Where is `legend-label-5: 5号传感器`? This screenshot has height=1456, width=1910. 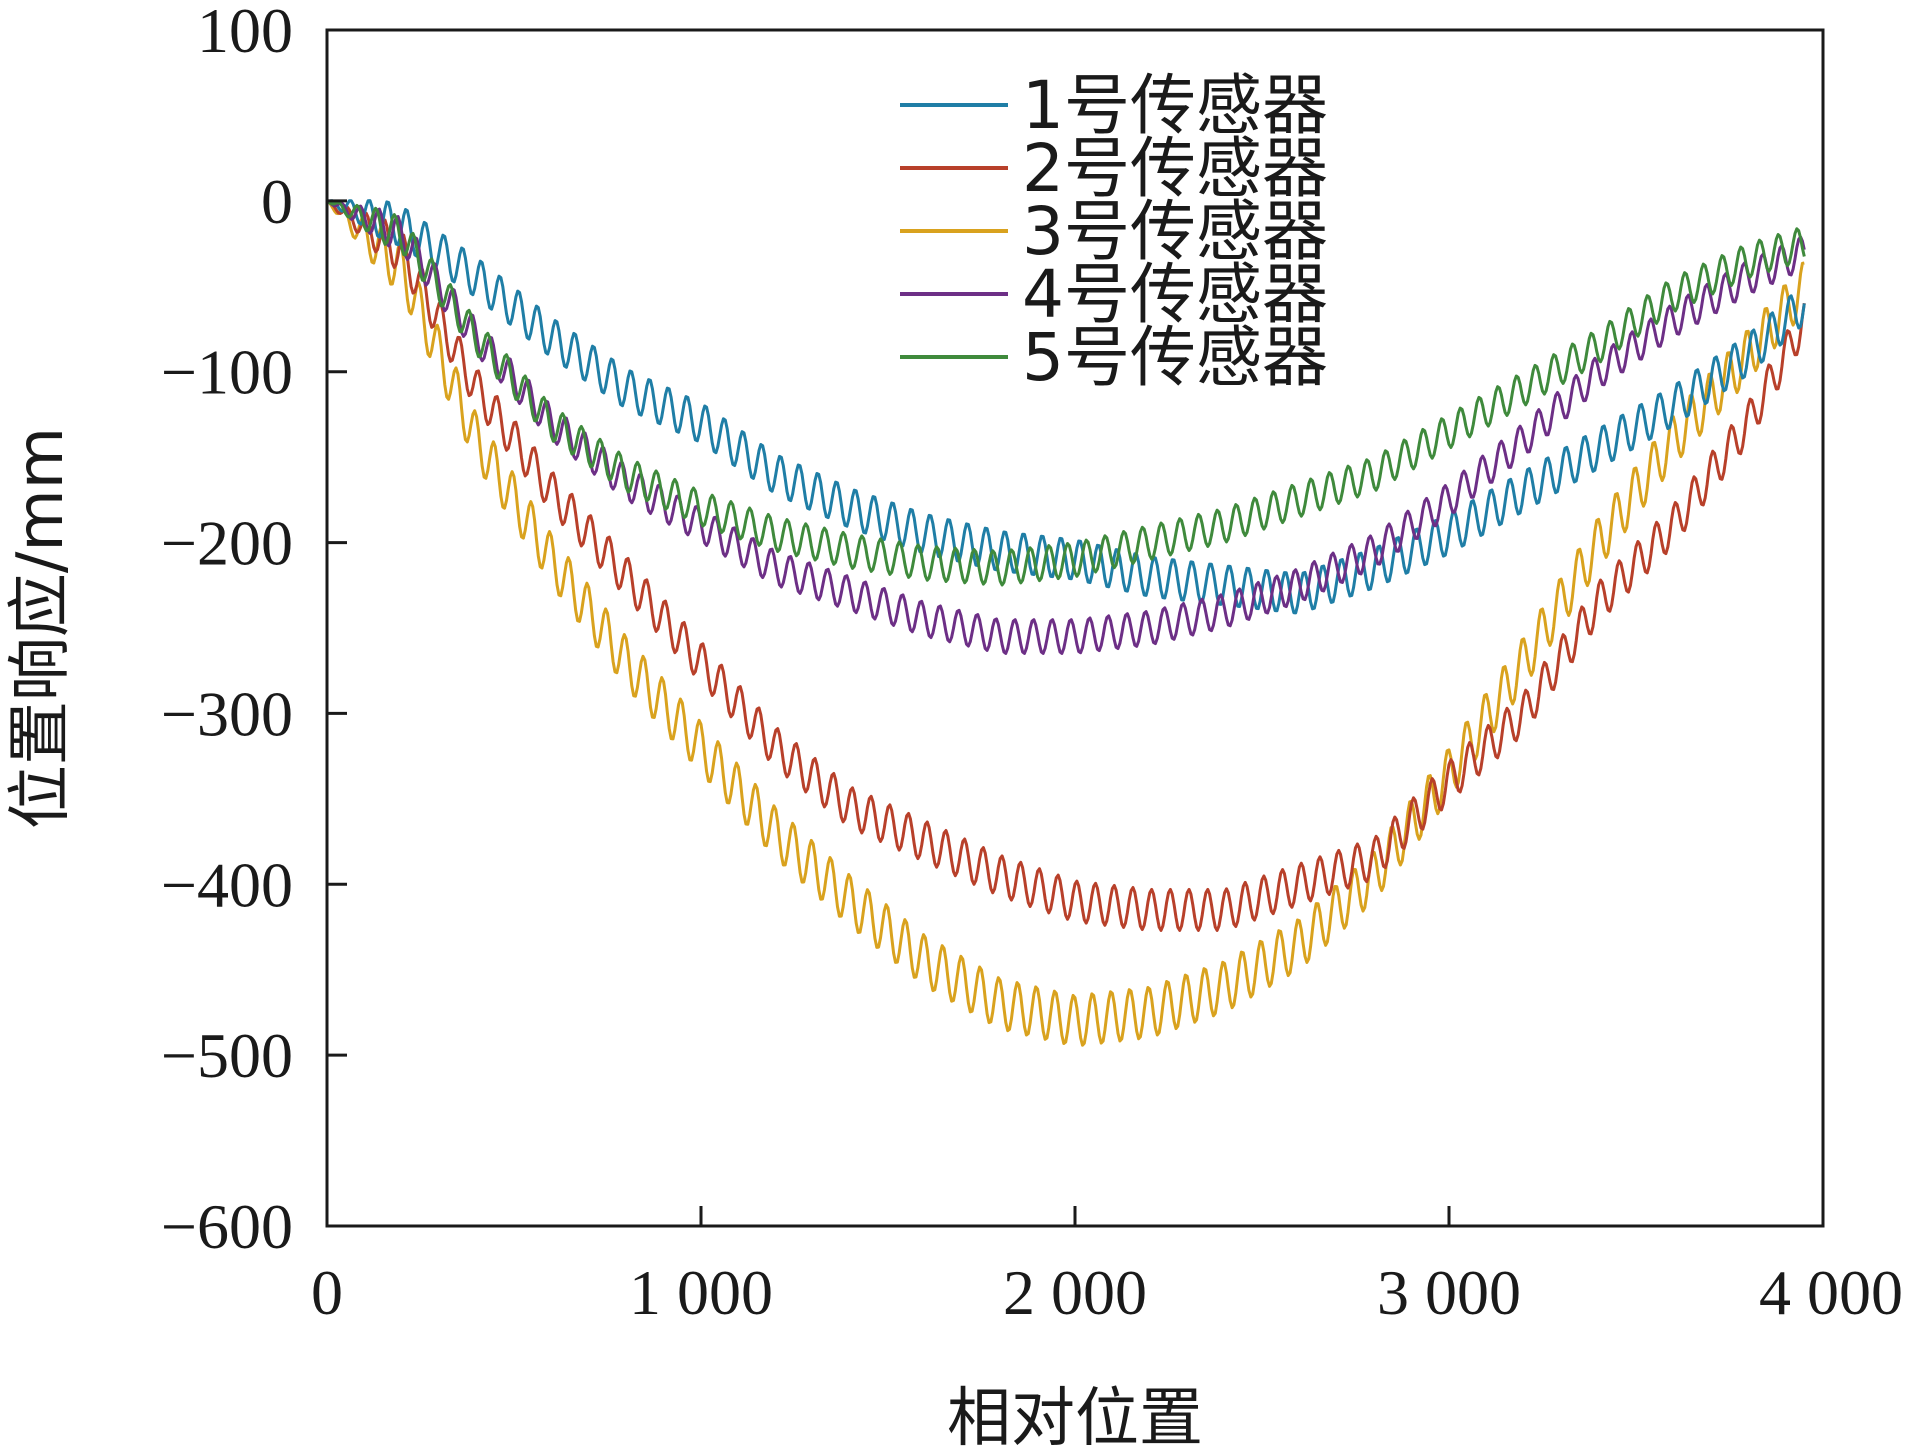 legend-label-5: 5号传感器 is located at coordinates (1175, 357).